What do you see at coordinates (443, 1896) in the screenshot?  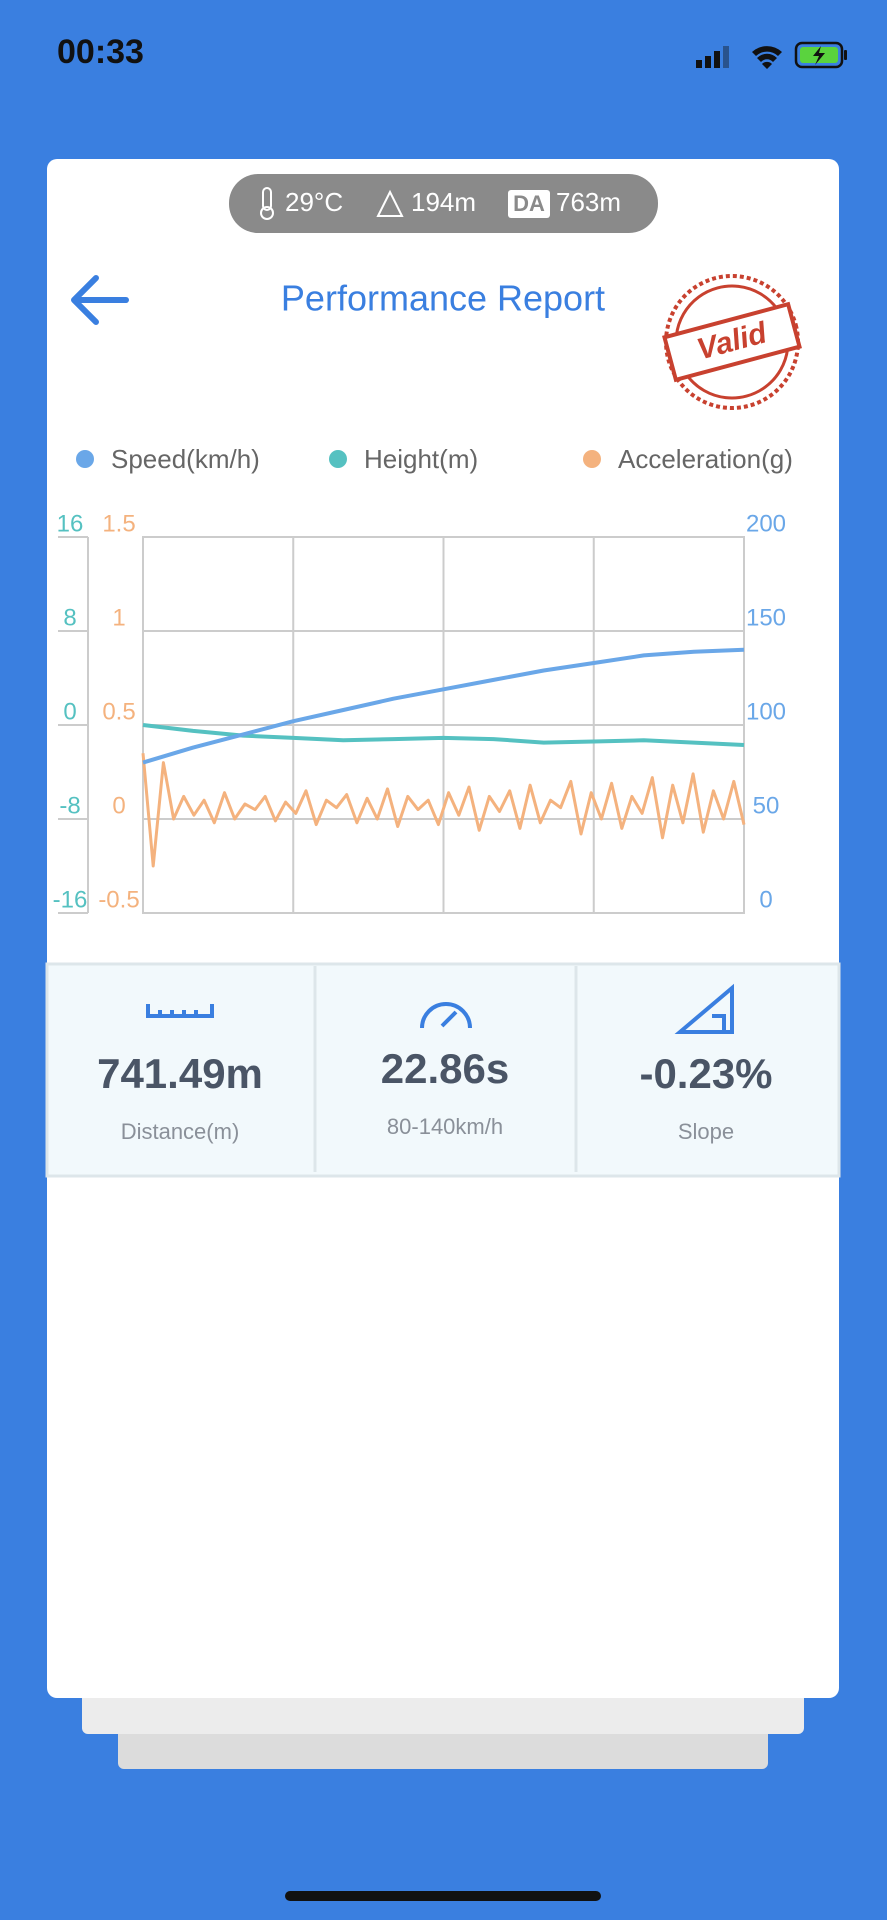 I see `home-indicator` at bounding box center [443, 1896].